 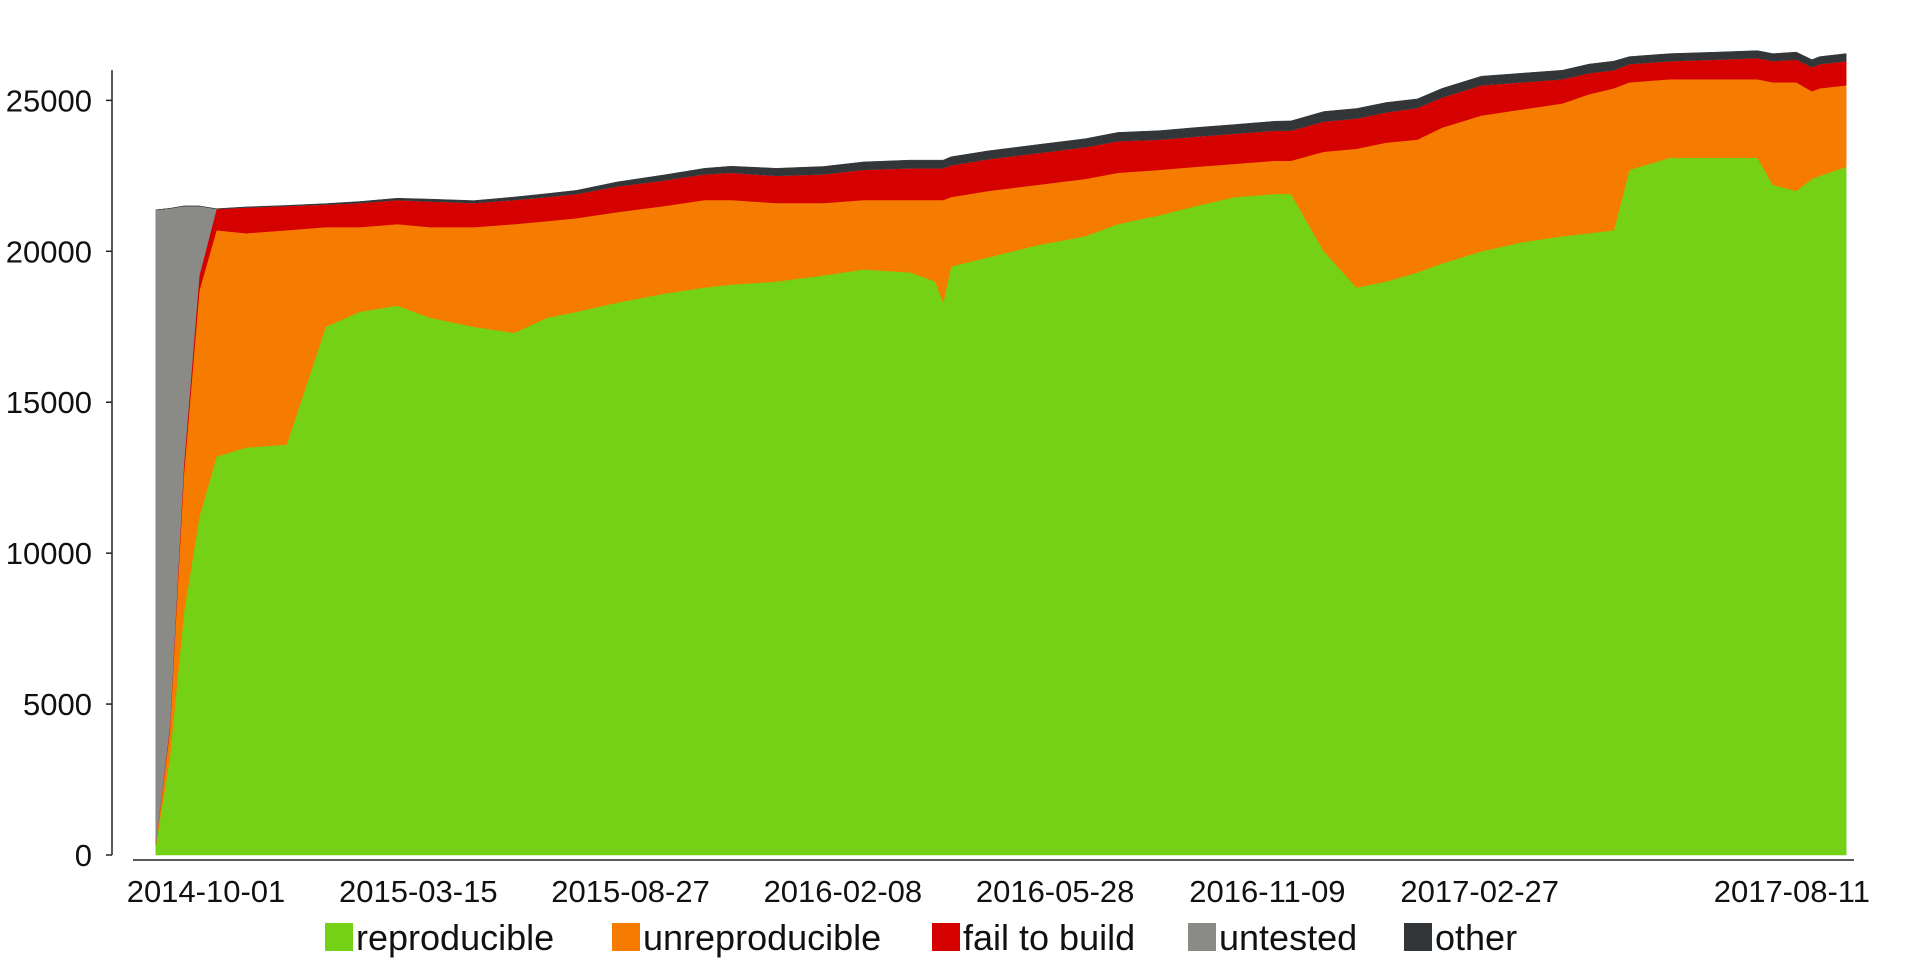 What do you see at coordinates (1479, 891) in the screenshot?
I see `x-tick-label: 2017-02-27` at bounding box center [1479, 891].